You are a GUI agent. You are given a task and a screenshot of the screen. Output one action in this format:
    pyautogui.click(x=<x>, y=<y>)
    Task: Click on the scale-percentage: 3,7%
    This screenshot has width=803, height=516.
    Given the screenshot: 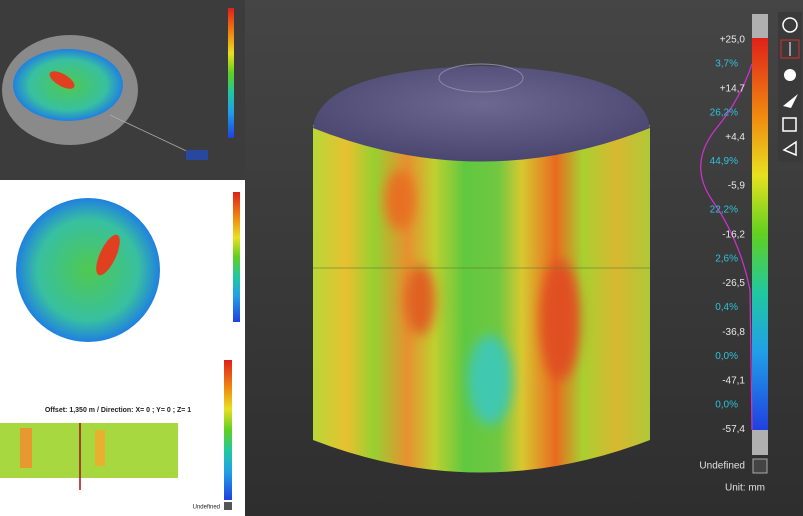 What is the action you would take?
    pyautogui.click(x=726, y=64)
    